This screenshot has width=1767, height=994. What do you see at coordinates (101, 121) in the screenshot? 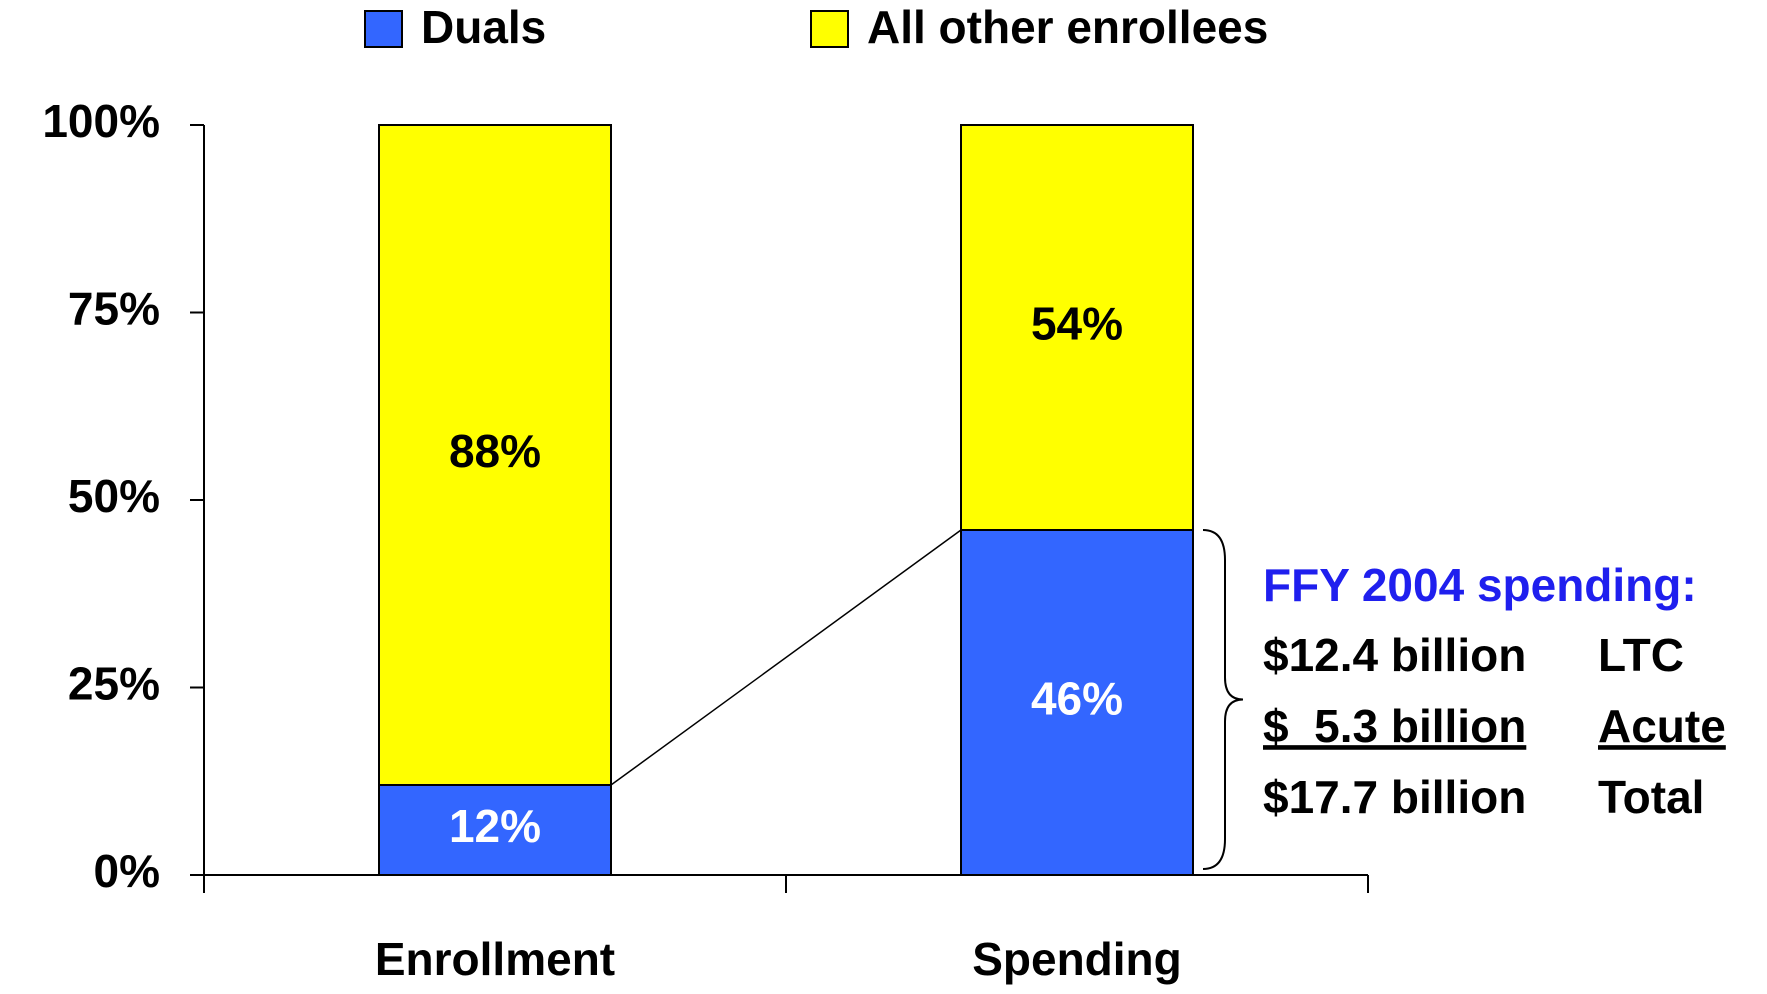
I see `y-tick-label: 100%` at bounding box center [101, 121].